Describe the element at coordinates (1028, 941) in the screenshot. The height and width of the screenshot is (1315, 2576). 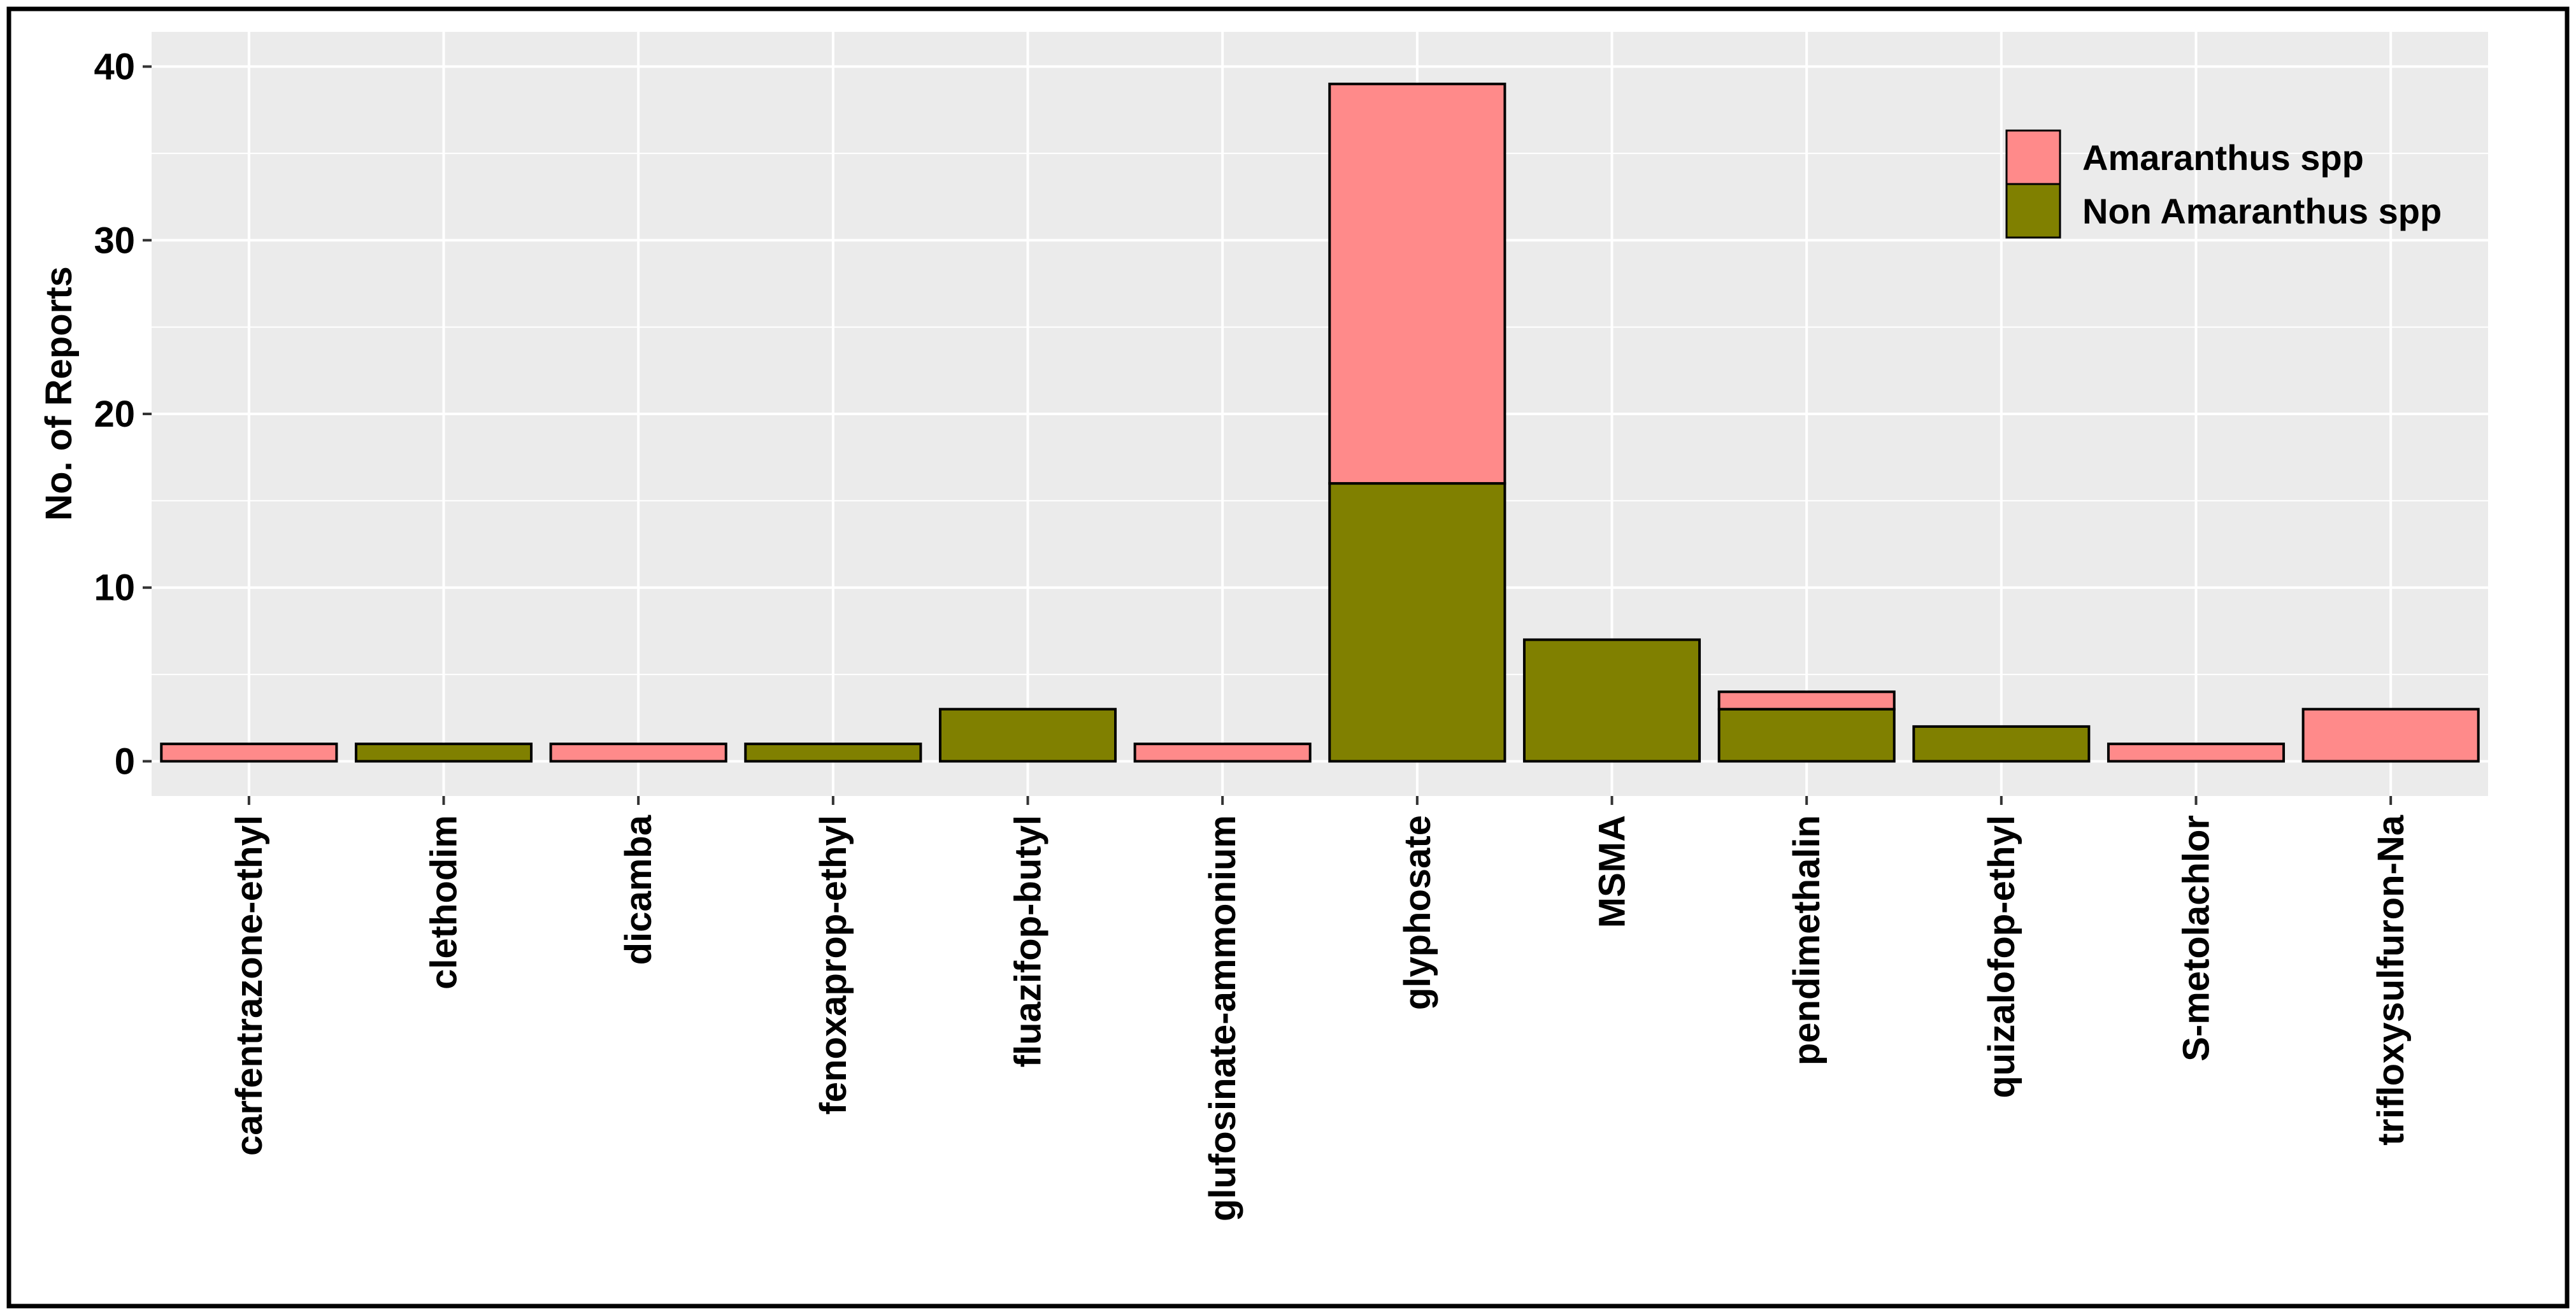
I see `x-tick-label: fluazifop-butyl` at that location.